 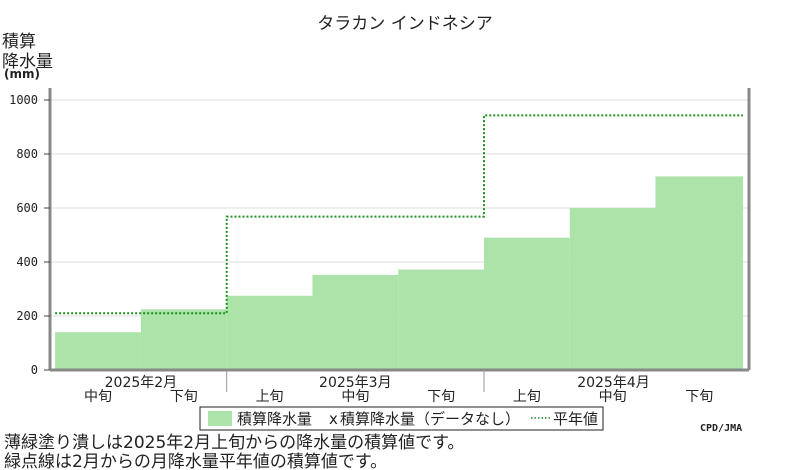 What do you see at coordinates (141, 383) in the screenshot?
I see `month-label: 2025年2月` at bounding box center [141, 383].